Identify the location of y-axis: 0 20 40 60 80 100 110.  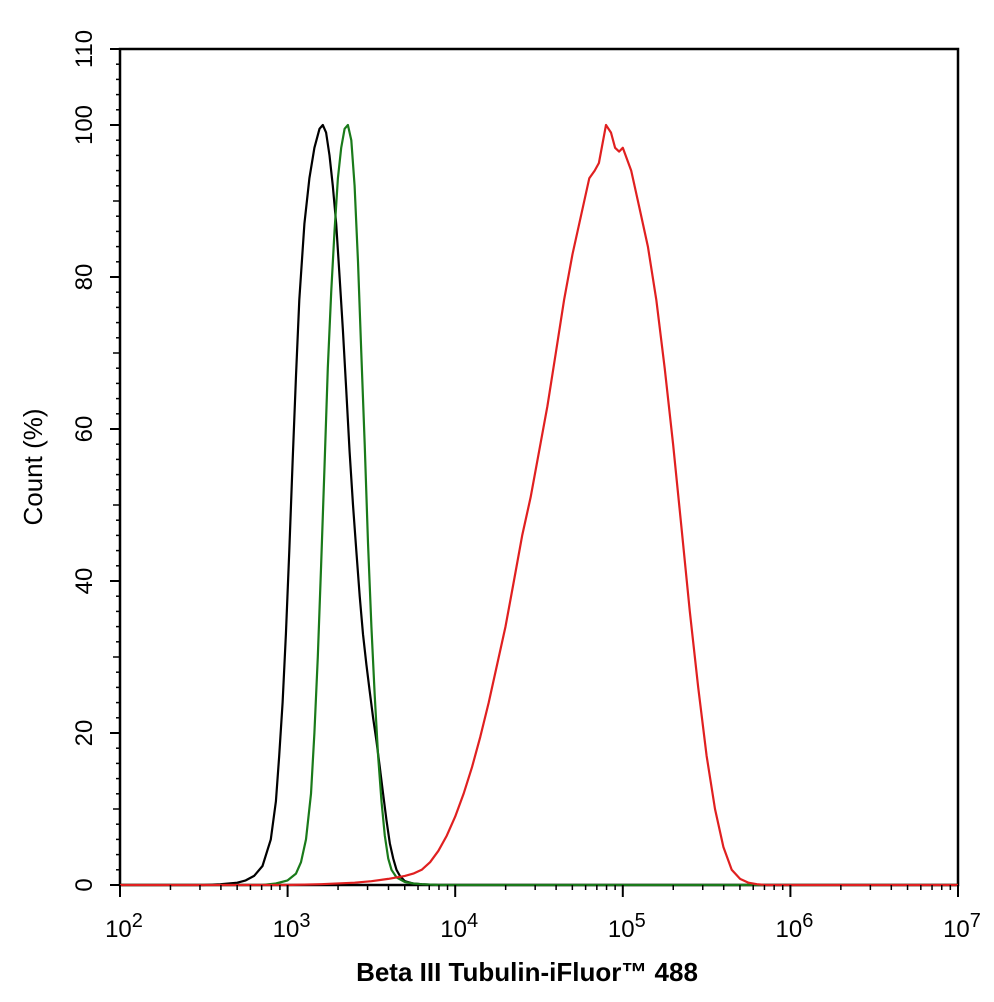
(95, 461).